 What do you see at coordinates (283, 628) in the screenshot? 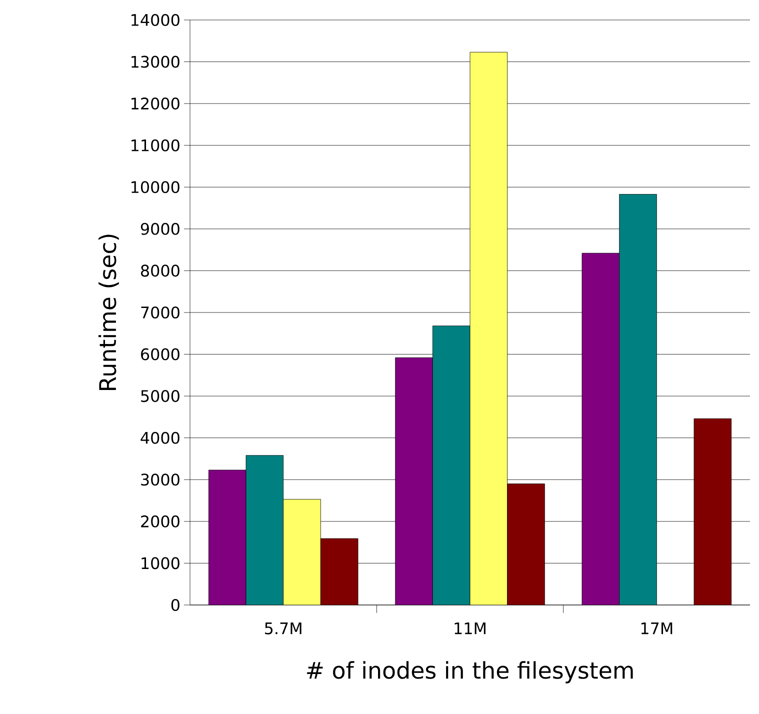
I see `x-tick-label: 5.7M` at bounding box center [283, 628].